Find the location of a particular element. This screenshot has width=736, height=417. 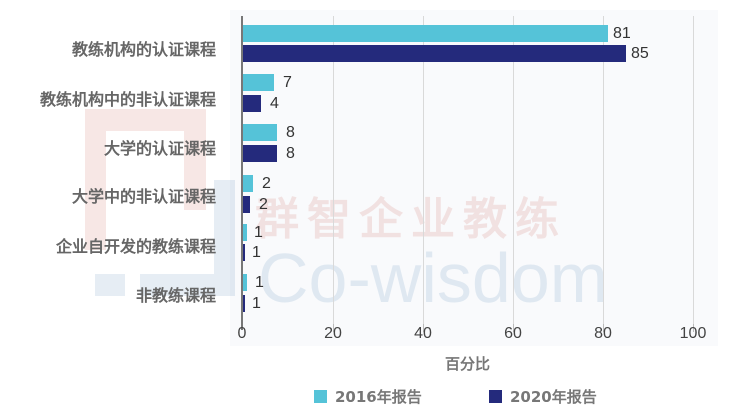

x-tick-label: 60 is located at coordinates (513, 333).